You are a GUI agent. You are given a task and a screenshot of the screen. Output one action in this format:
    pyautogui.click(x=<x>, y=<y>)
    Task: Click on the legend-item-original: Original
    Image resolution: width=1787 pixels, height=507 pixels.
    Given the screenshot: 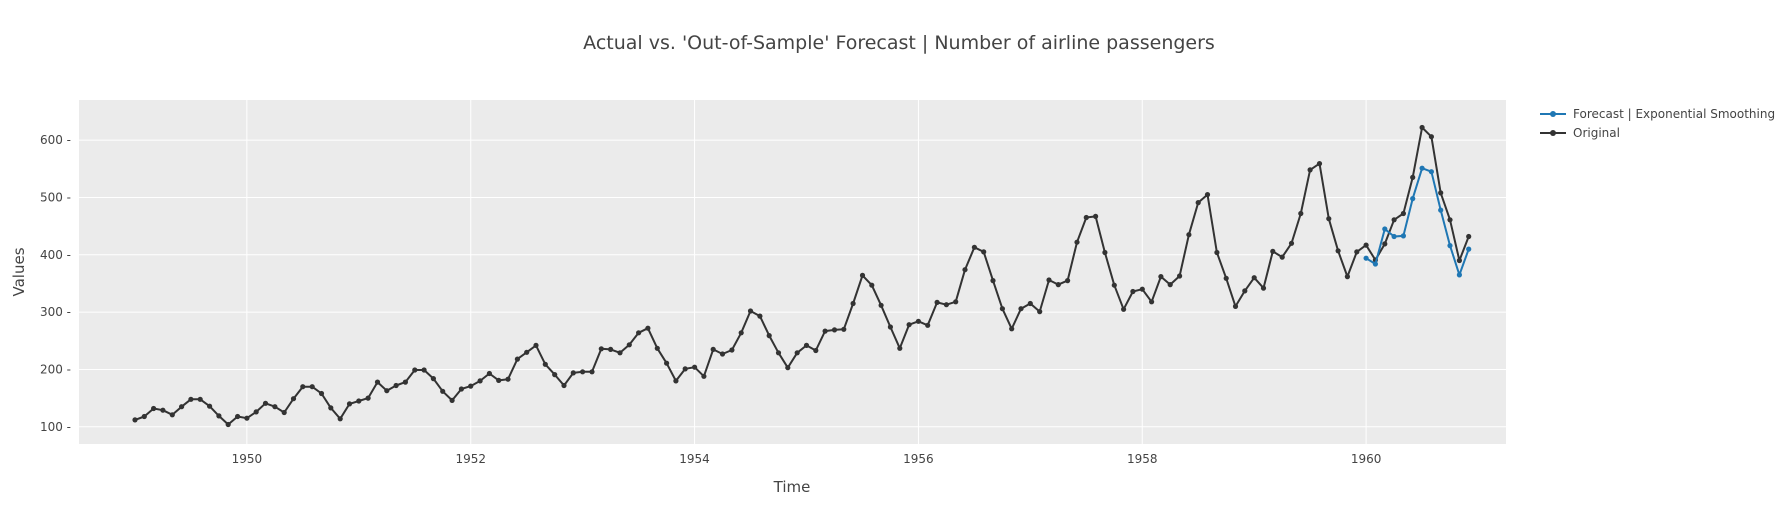 What is the action you would take?
    pyautogui.click(x=1580, y=133)
    